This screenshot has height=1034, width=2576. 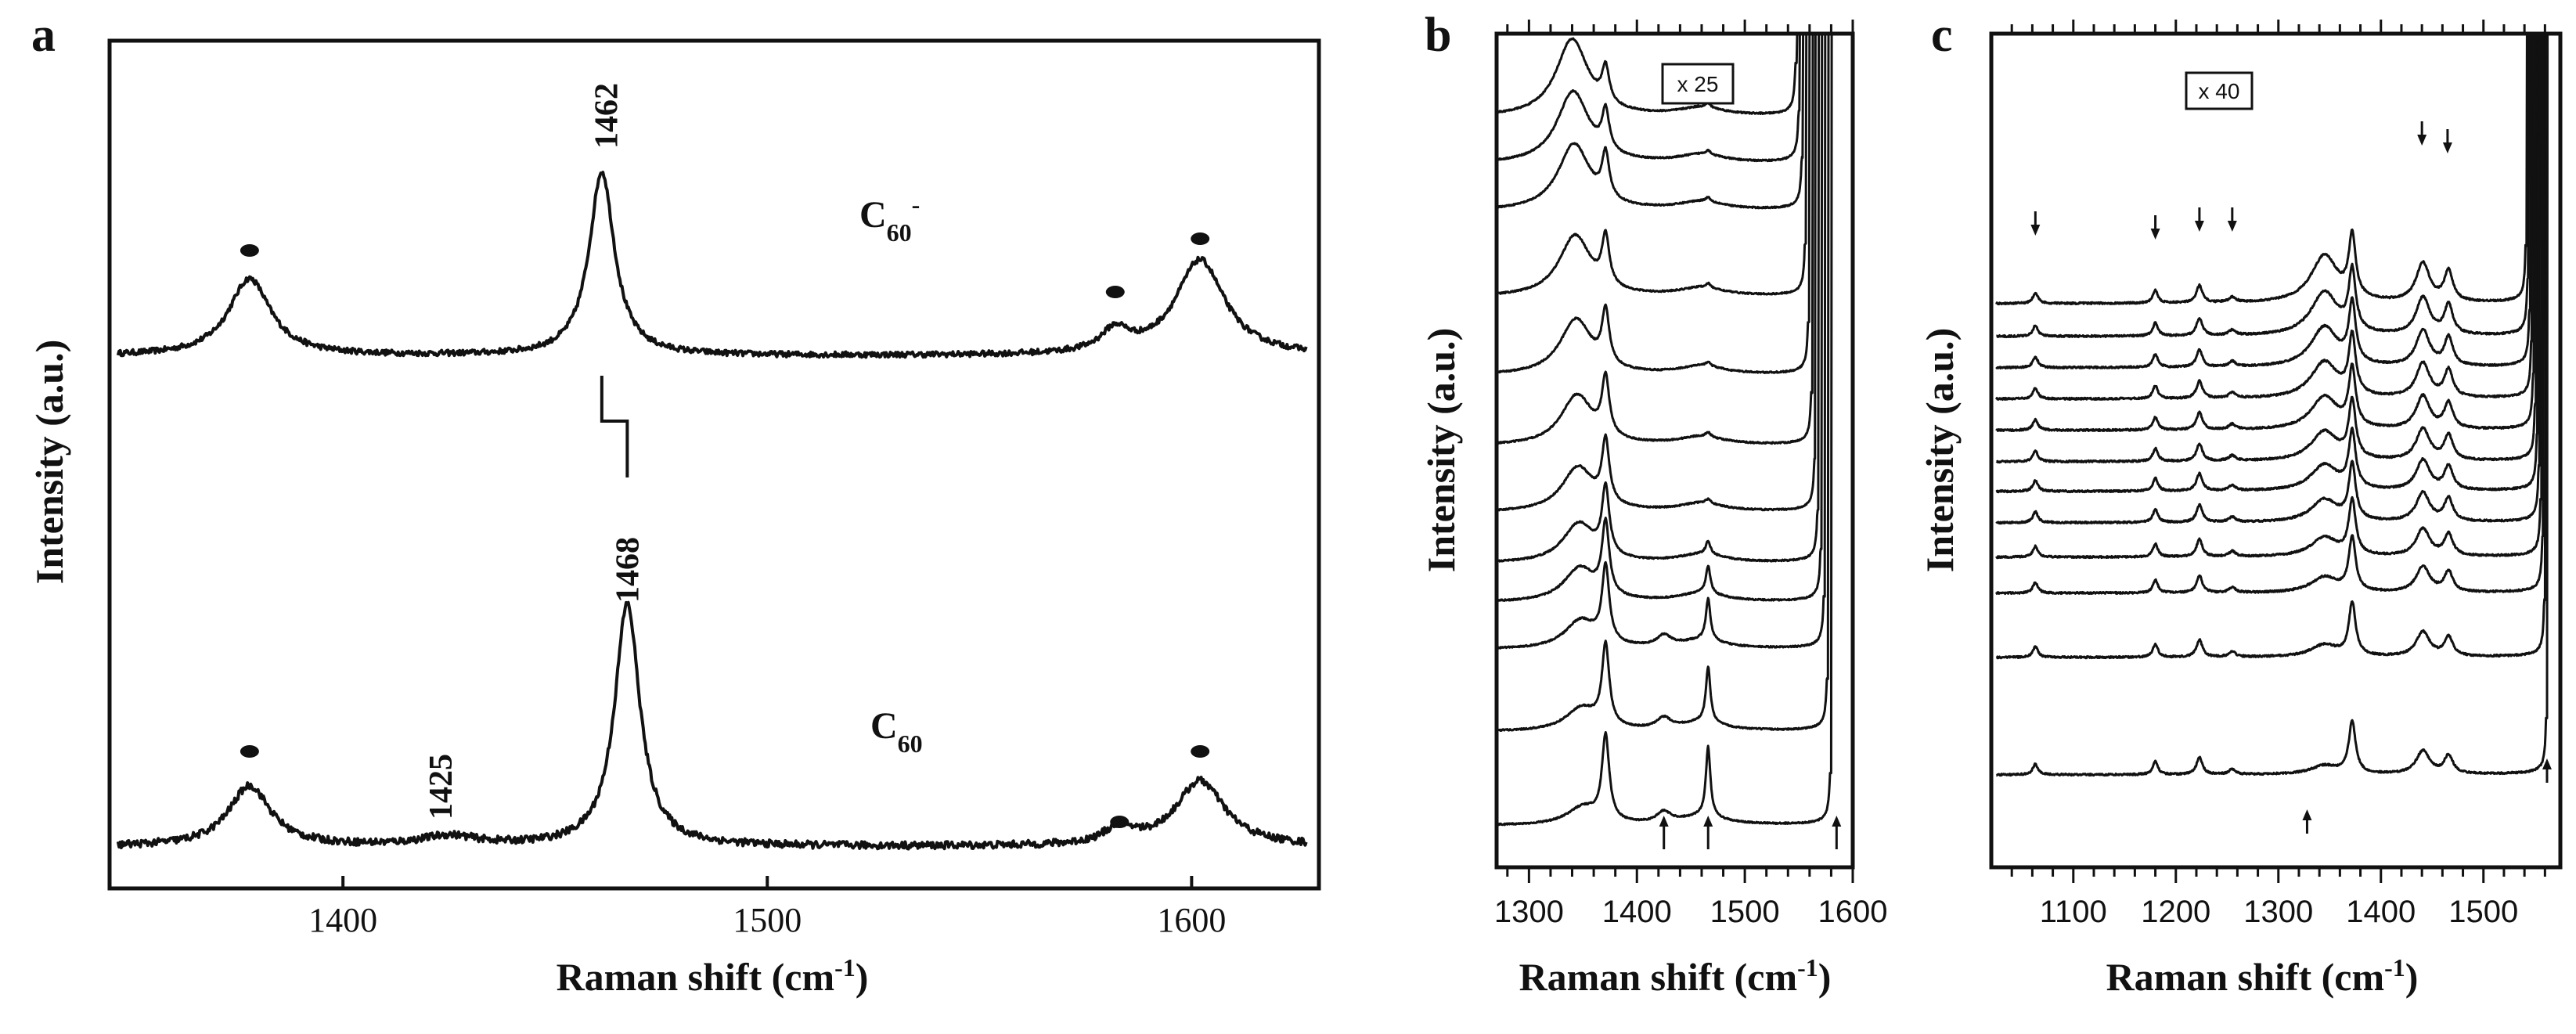 What do you see at coordinates (607, 116) in the screenshot?
I see `panel-a-peak-annotation: 1462` at bounding box center [607, 116].